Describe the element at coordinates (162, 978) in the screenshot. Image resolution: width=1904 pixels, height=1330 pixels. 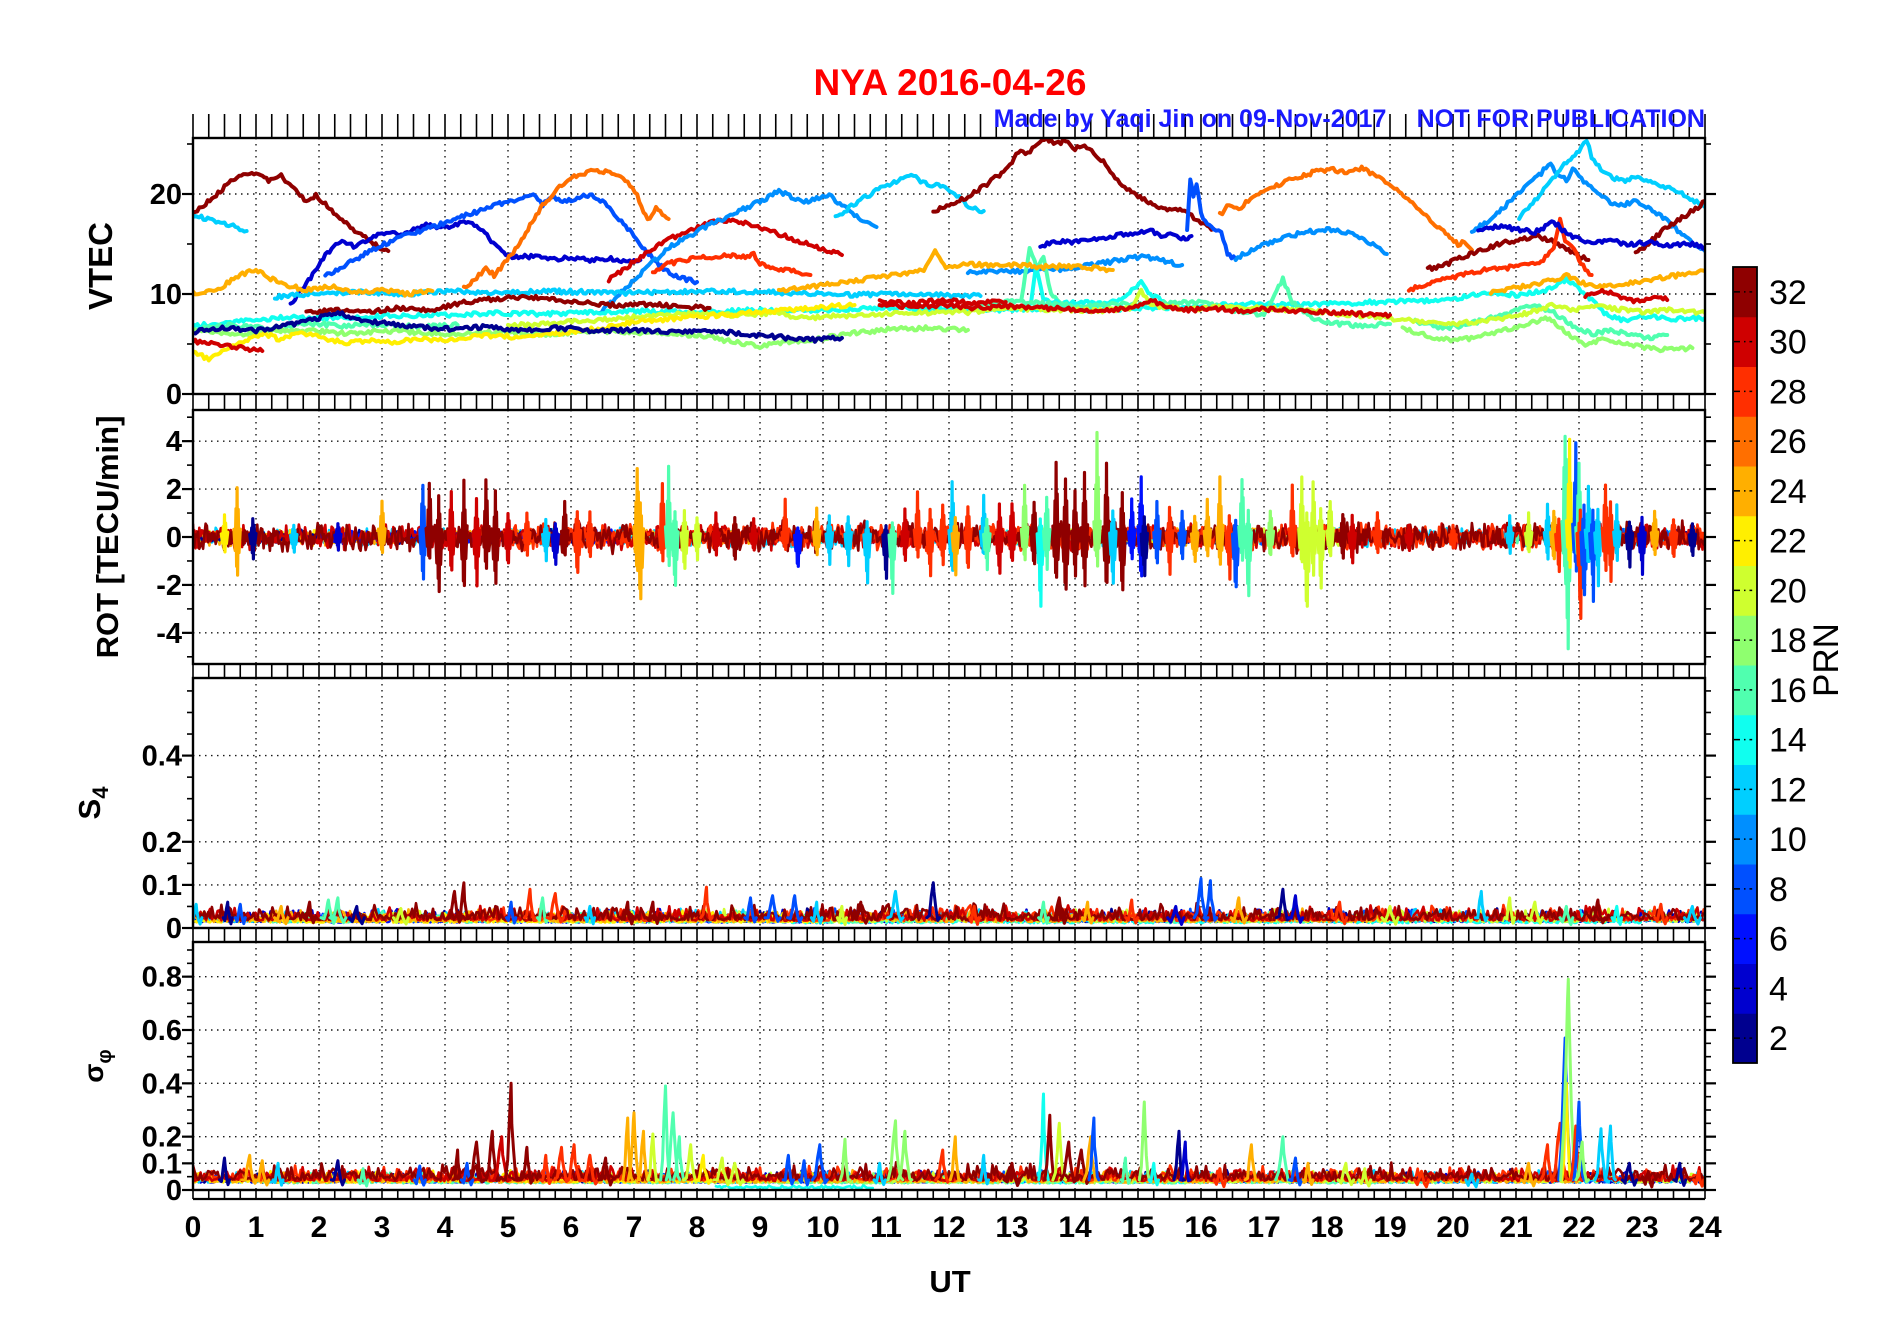
I see `y-tick-label: 0.8` at that location.